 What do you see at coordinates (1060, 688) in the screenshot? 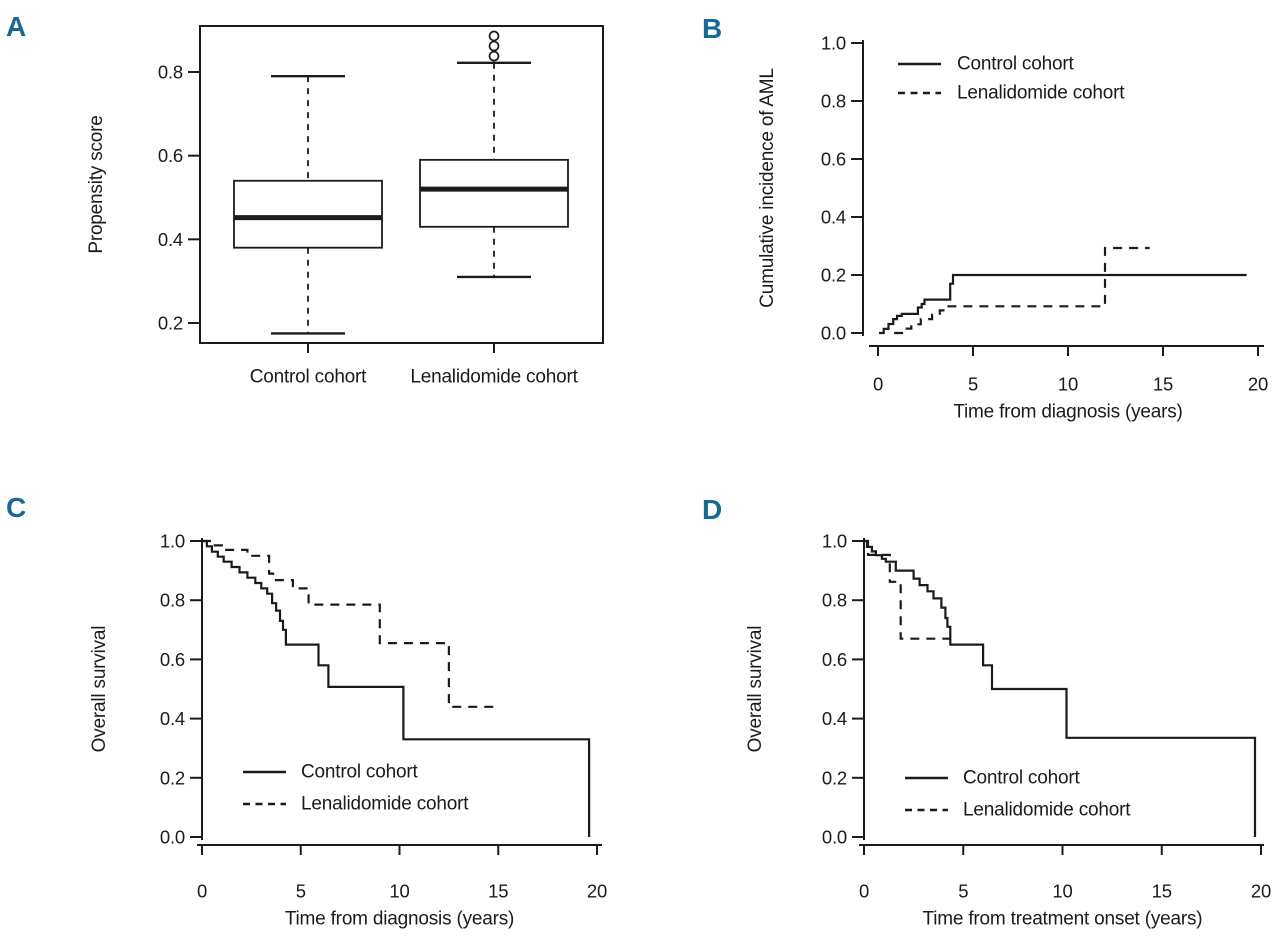
I see `panel-d-curve-control-cohort` at bounding box center [1060, 688].